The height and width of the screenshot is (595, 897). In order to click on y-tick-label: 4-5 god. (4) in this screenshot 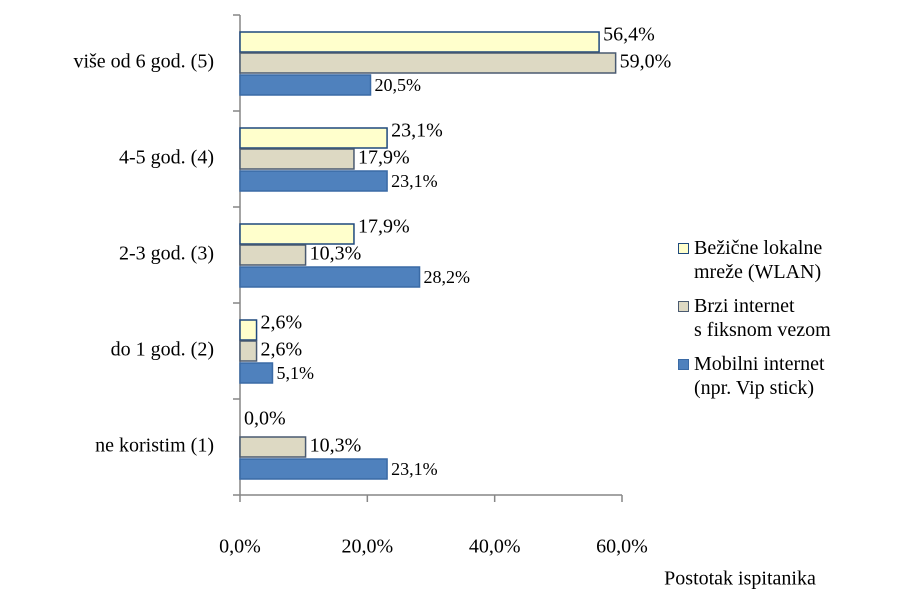, I will do `click(166, 158)`.